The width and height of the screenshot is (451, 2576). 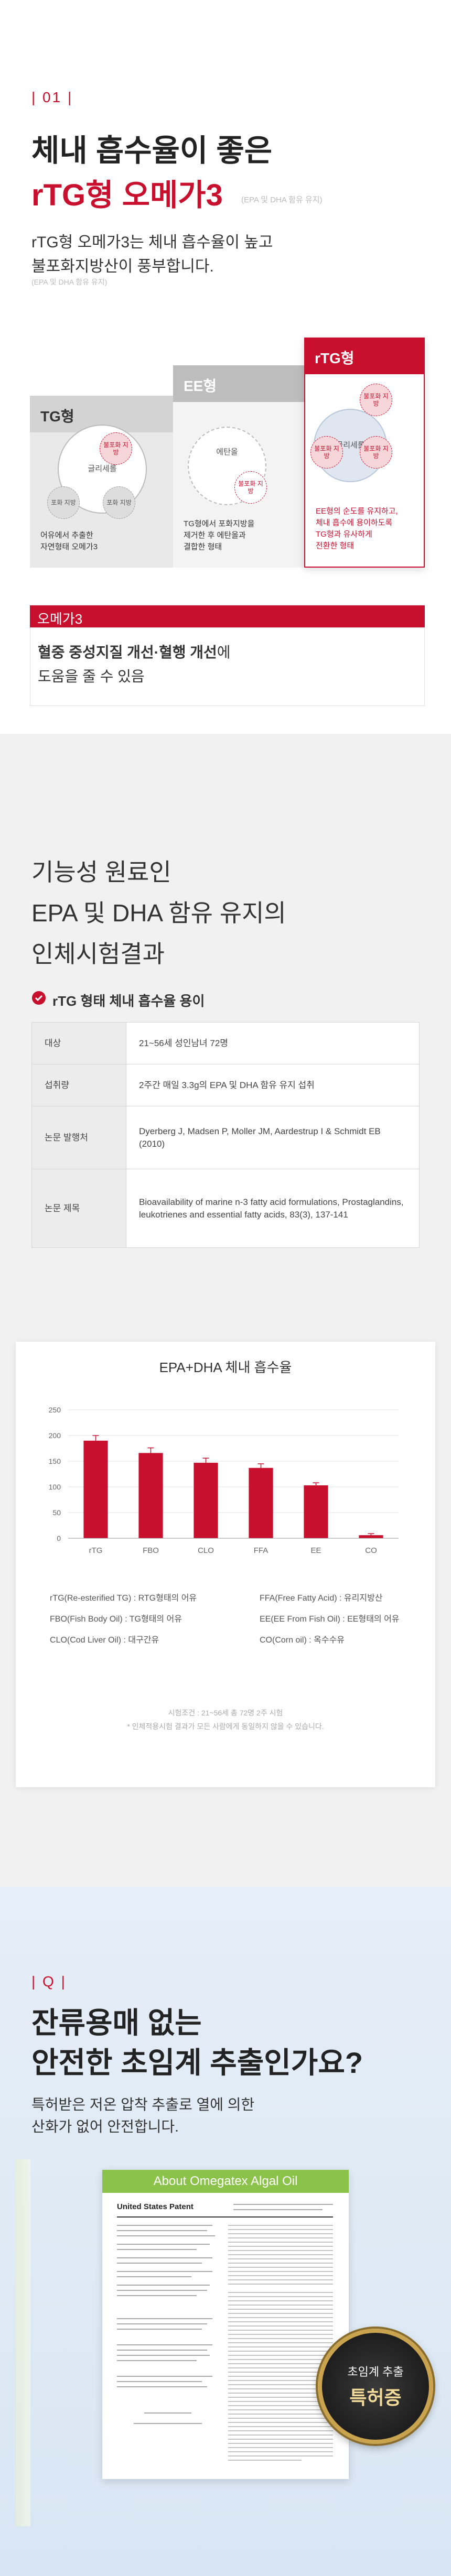 What do you see at coordinates (219, 523) in the screenshot?
I see `caption-line: TG형에서 포화지방을` at bounding box center [219, 523].